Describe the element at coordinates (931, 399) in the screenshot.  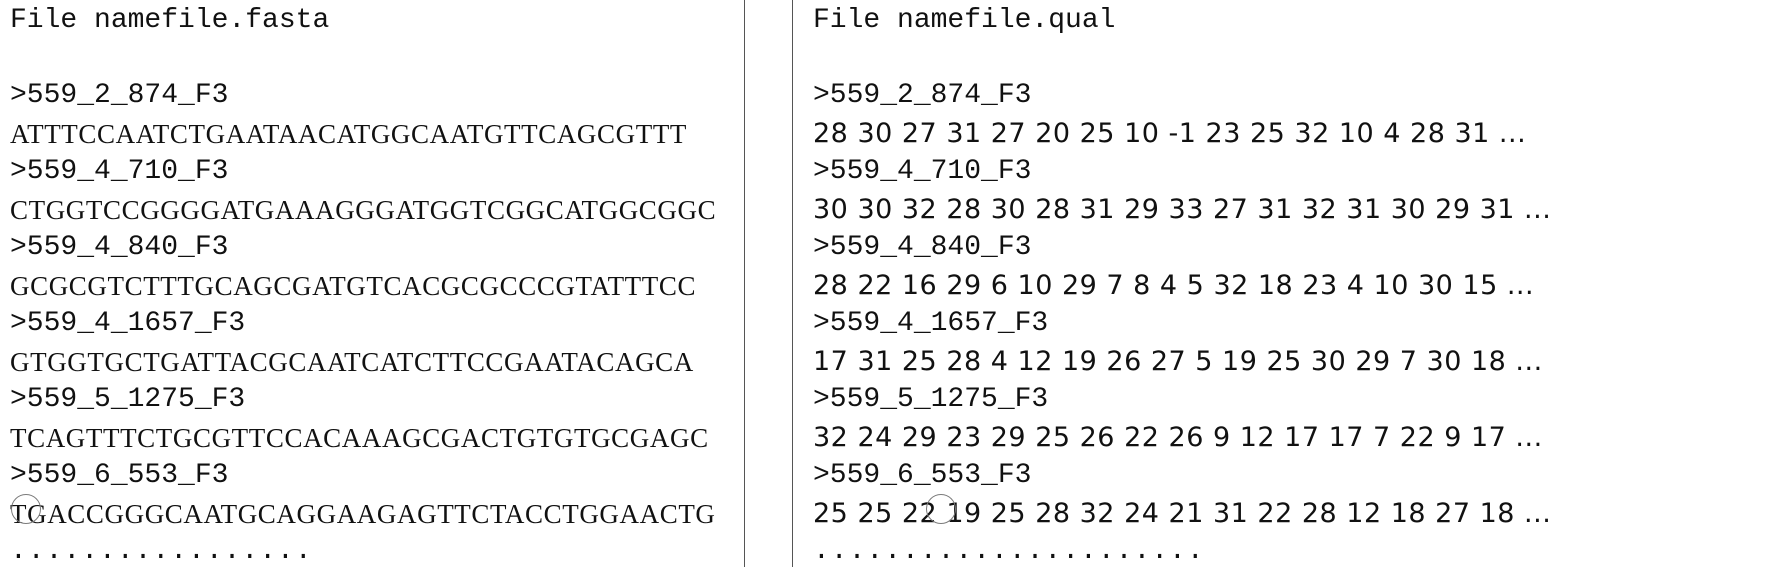
I see `qual-record-header: >559_5_1275_F3` at that location.